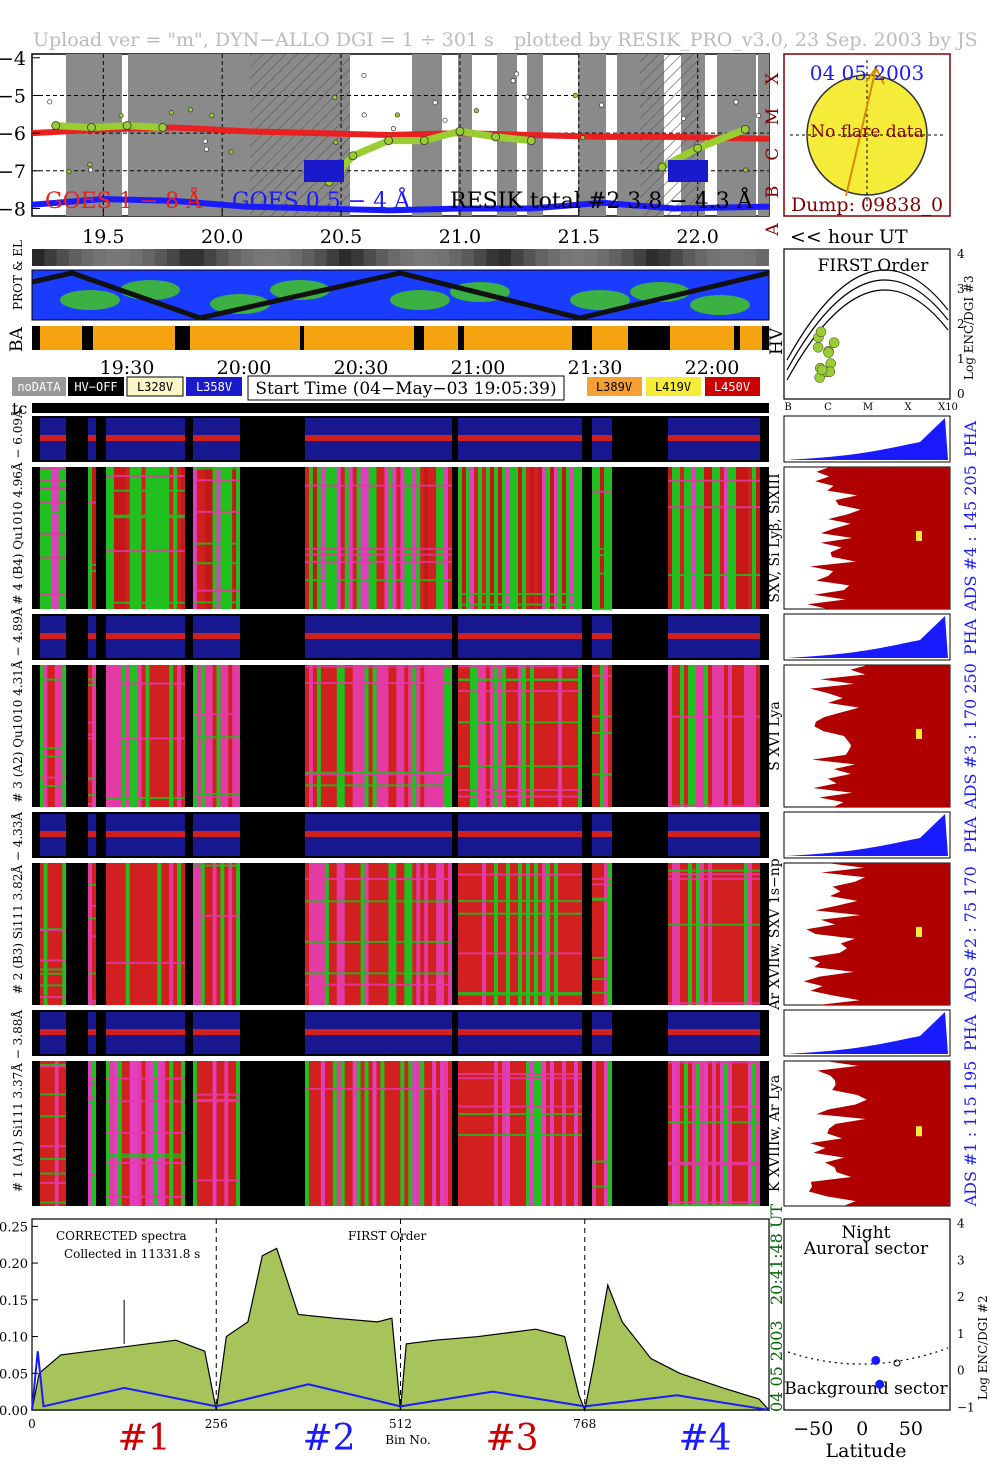 The image size is (1004, 1481). What do you see at coordinates (14, 1264) in the screenshot?
I see `spectrum-ytick-label-1: 0.20` at bounding box center [14, 1264].